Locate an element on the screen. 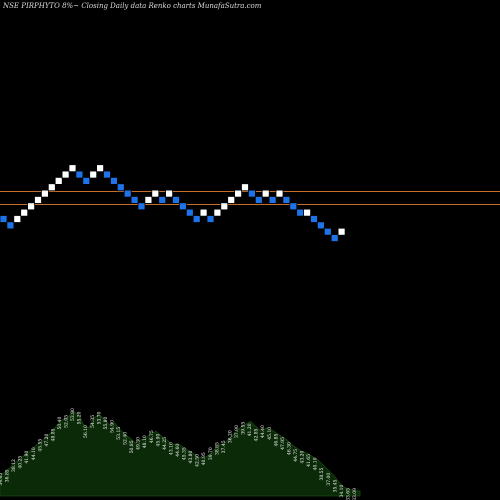 The width and height of the screenshot is (500, 500). volume-label: 47.20 is located at coordinates (47, 439).